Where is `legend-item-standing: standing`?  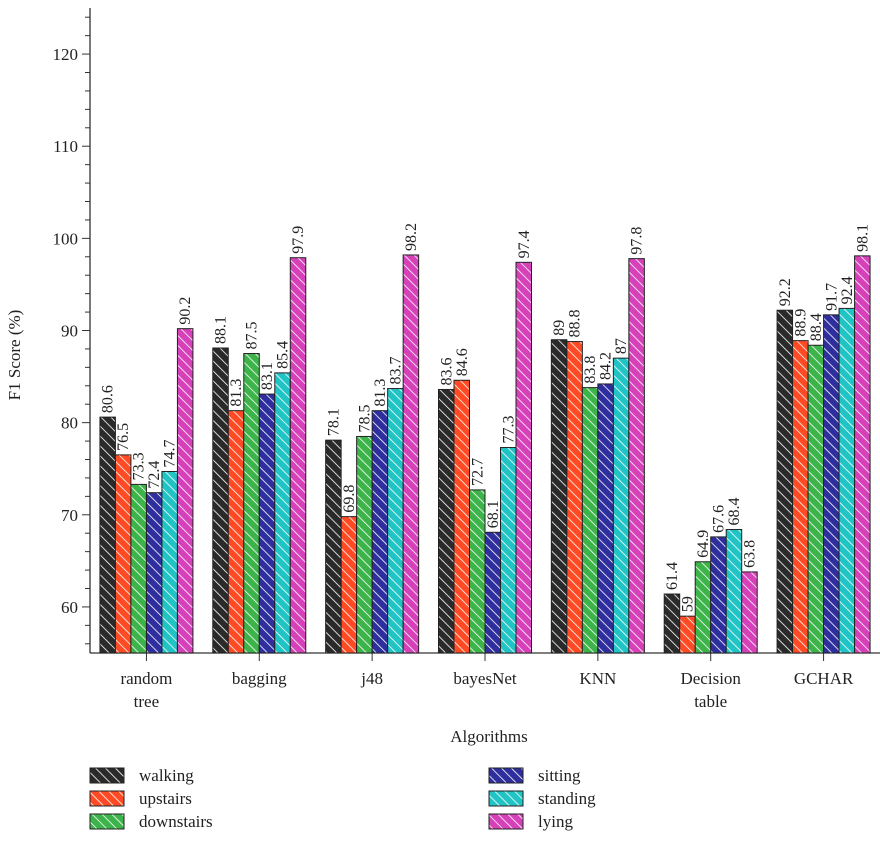
legend-item-standing: standing is located at coordinates (542, 798).